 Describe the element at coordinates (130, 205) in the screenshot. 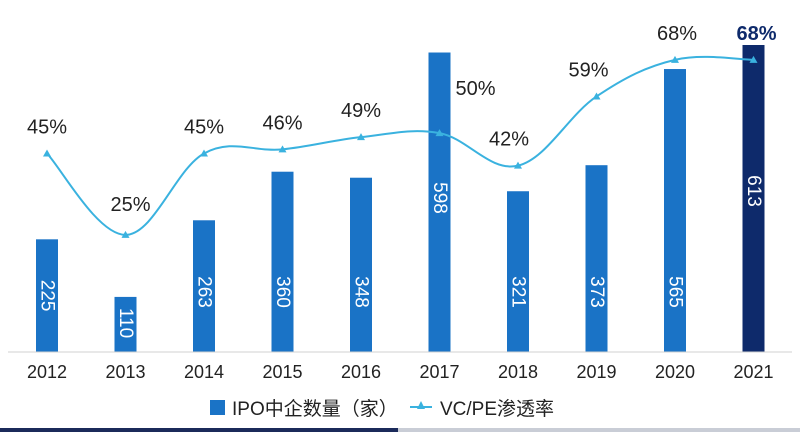

I see `line-value-label-2013: 25%` at that location.